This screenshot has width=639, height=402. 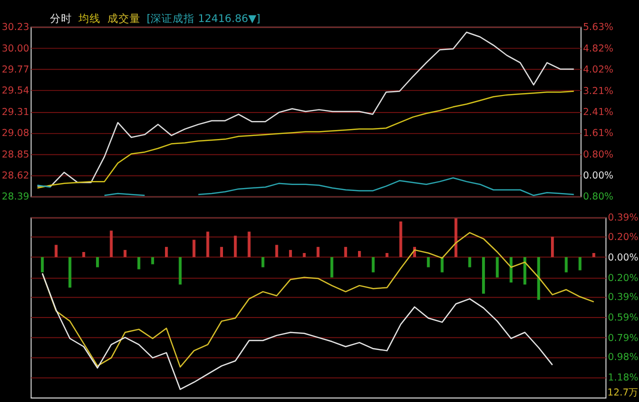 What do you see at coordinates (598, 48) in the screenshot?
I see `y2-tick-label: 4.82%` at bounding box center [598, 48].